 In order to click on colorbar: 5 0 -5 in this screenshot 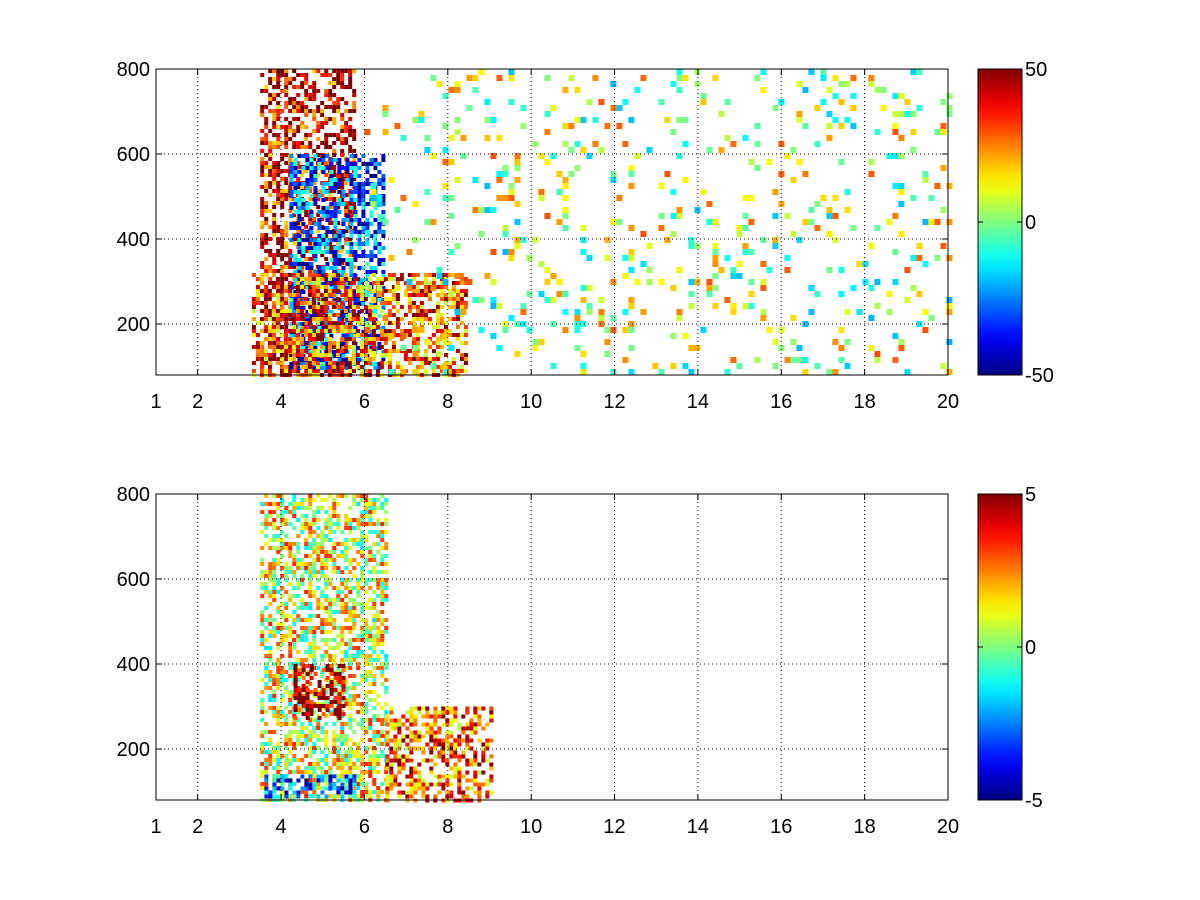, I will do `click(1010, 648)`.